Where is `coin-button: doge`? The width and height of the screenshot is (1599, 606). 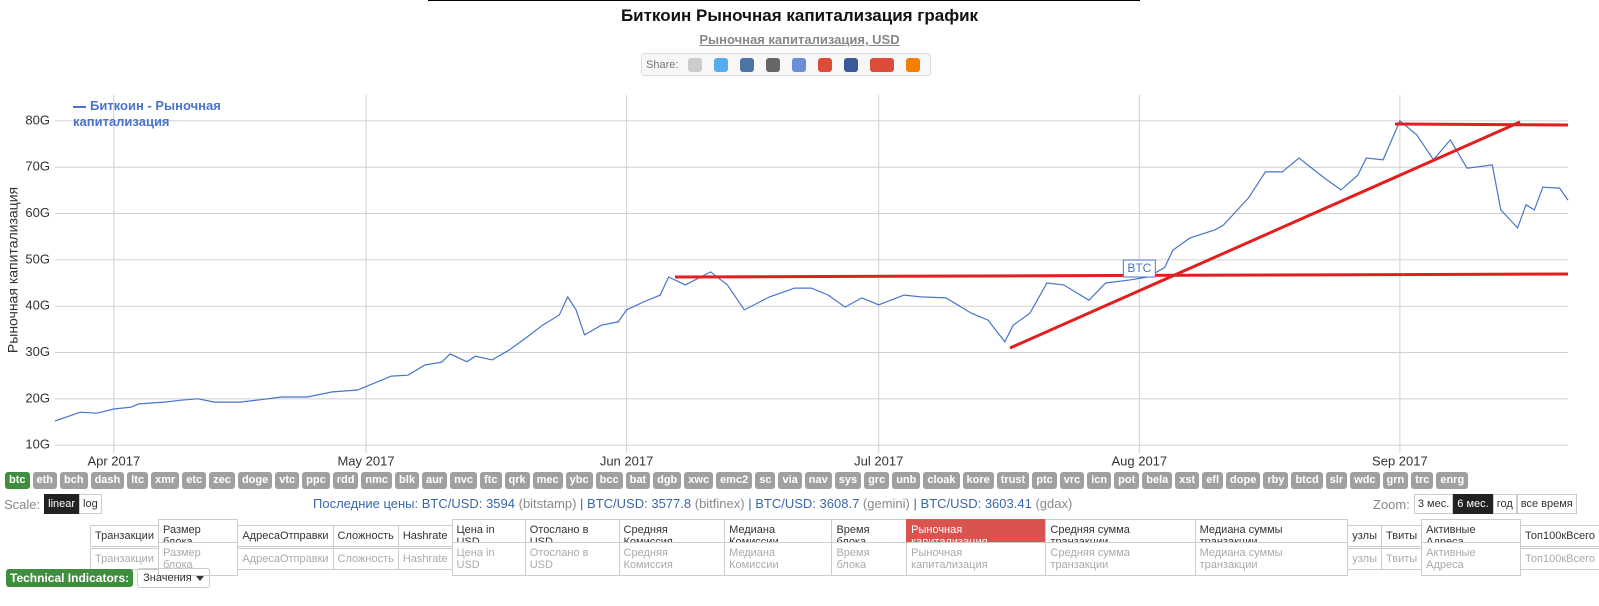 coin-button: doge is located at coordinates (255, 480).